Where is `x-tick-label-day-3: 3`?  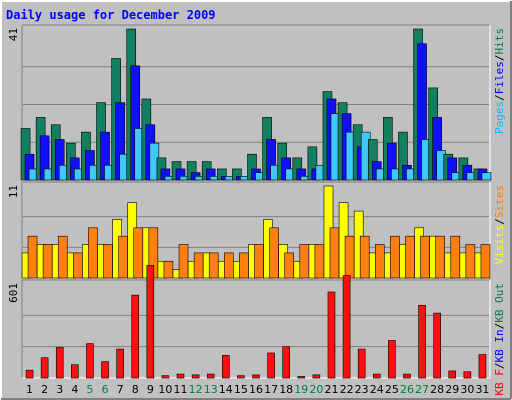
x-tick-label-day-3: 3 is located at coordinates (59, 389).